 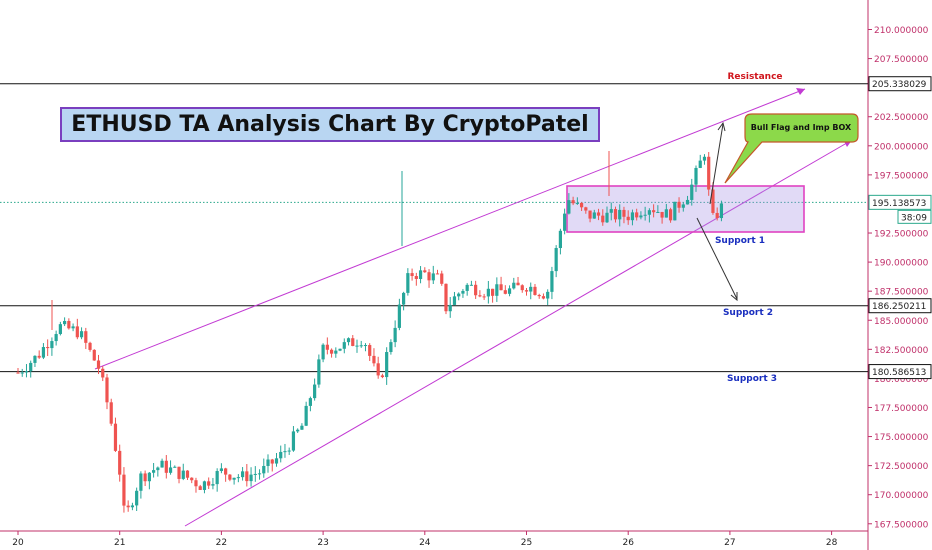 What do you see at coordinates (685, 209) in the screenshot?
I see `bull-flag-box` at bounding box center [685, 209].